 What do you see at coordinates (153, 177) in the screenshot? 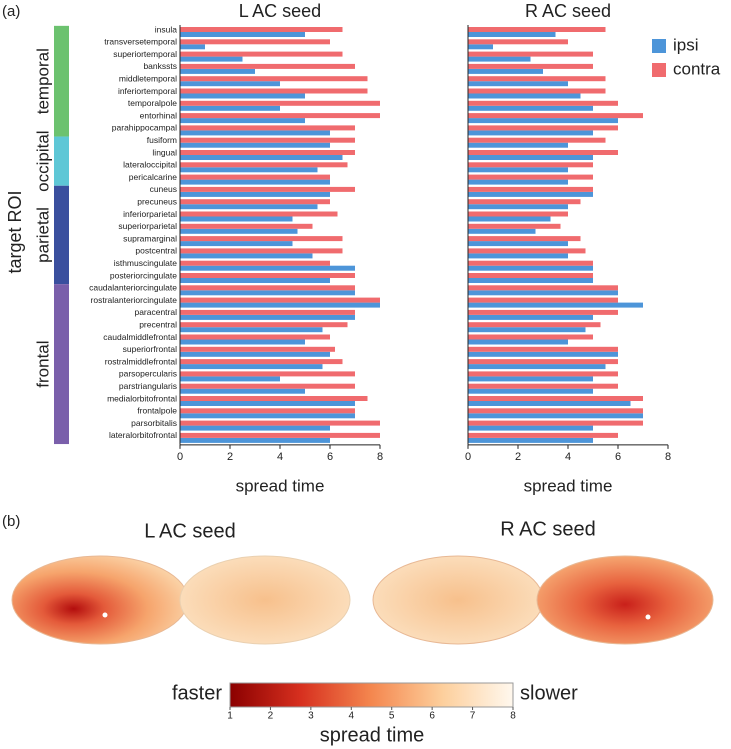
I see `category-label: pericalcarine` at bounding box center [153, 177].